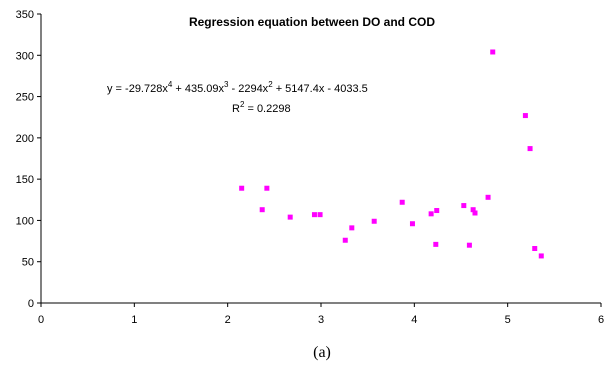  I want to click on y-tick-label: 150, so click(25, 180).